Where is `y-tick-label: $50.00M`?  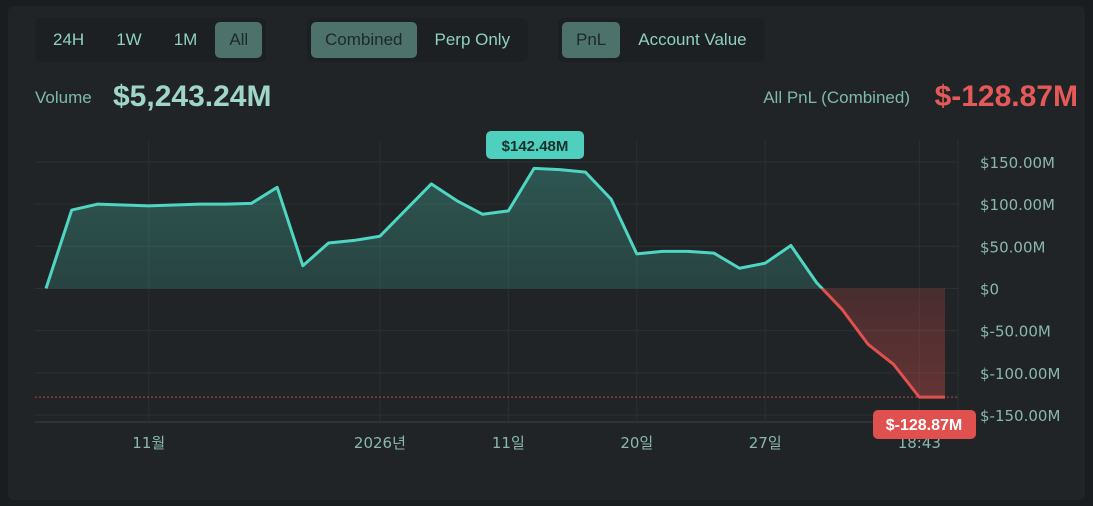
y-tick-label: $50.00M is located at coordinates (1012, 247).